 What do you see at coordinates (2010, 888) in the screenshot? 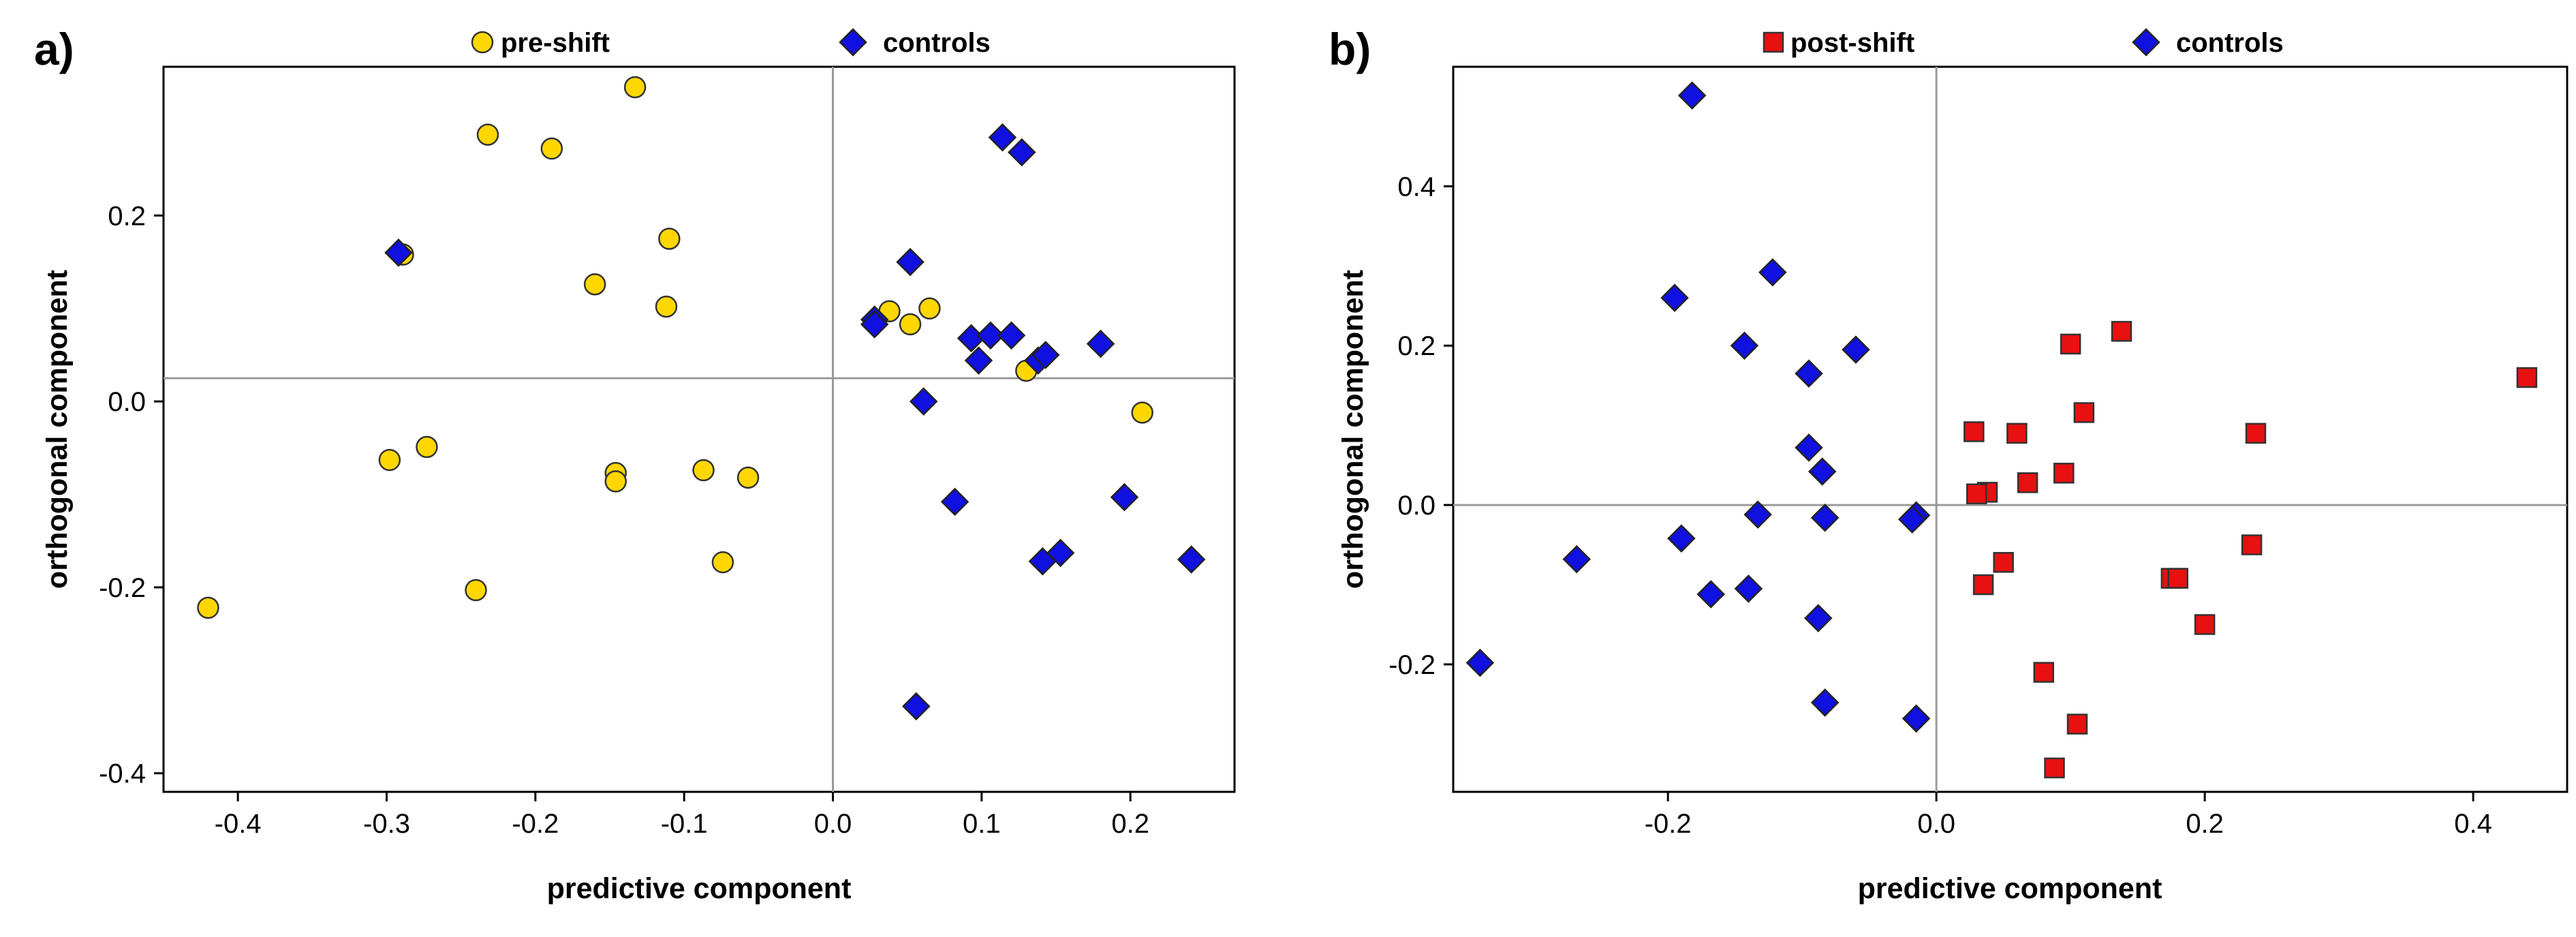
I see `panel-b-x-axis-title: predictive component` at bounding box center [2010, 888].